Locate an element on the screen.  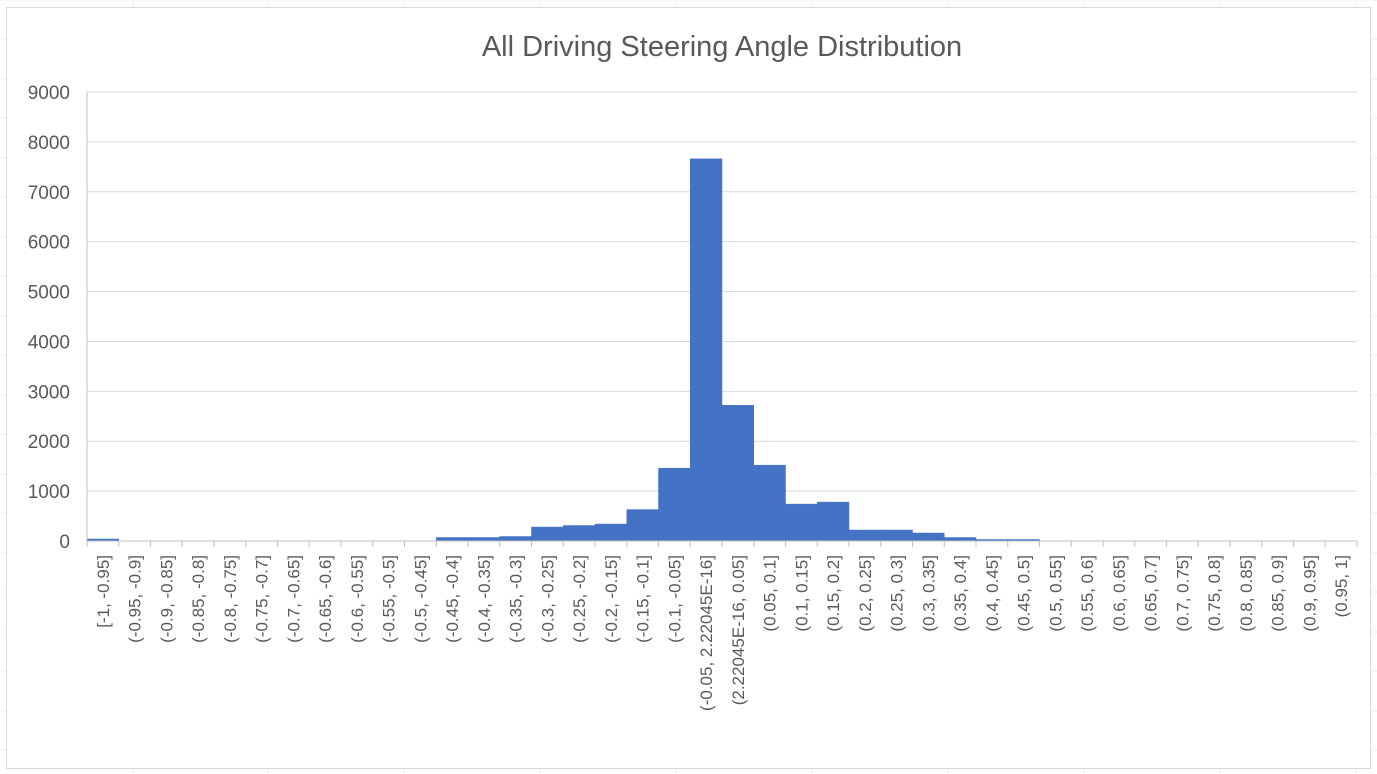
x-tick-label: (0.25, 0.3] is located at coordinates (897, 593).